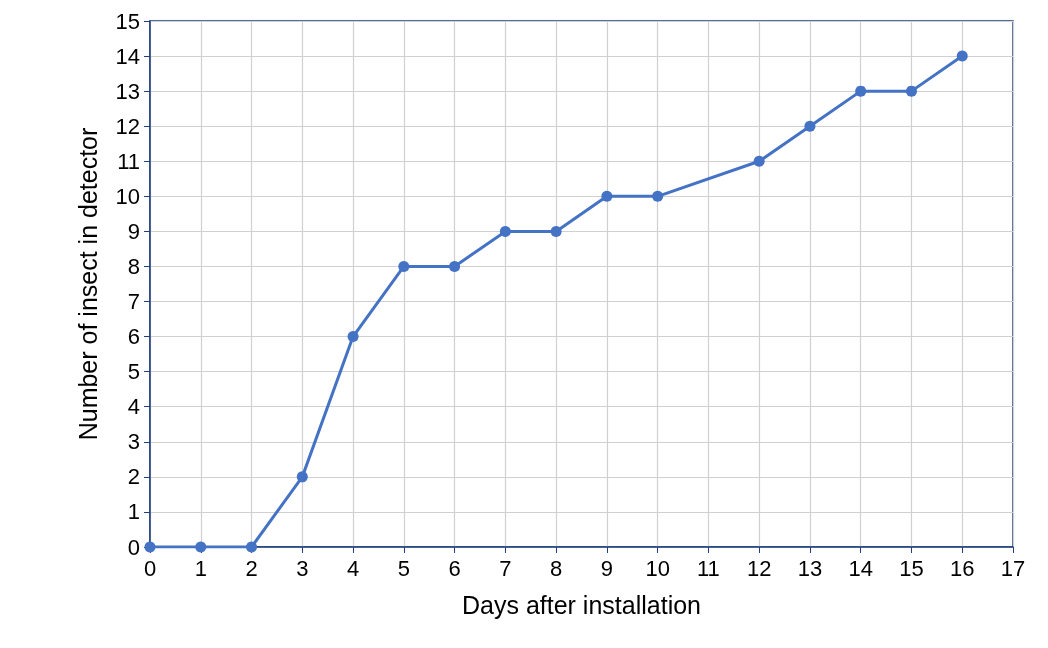  Describe the element at coordinates (657, 568) in the screenshot. I see `x-tick-label: 10` at that location.